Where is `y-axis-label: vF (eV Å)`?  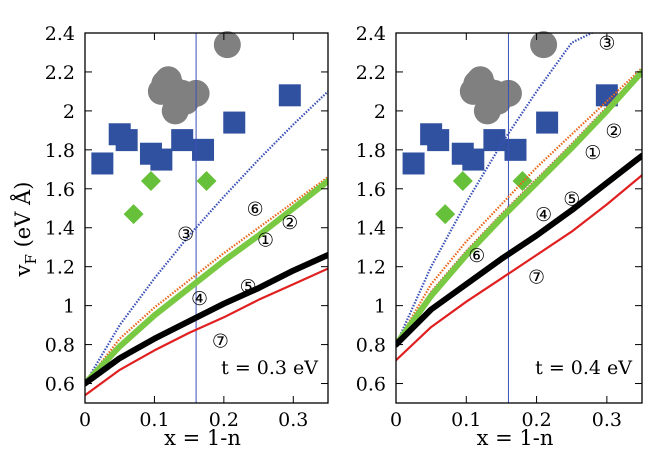 y-axis-label: vF (eV Å) is located at coordinates (25, 230).